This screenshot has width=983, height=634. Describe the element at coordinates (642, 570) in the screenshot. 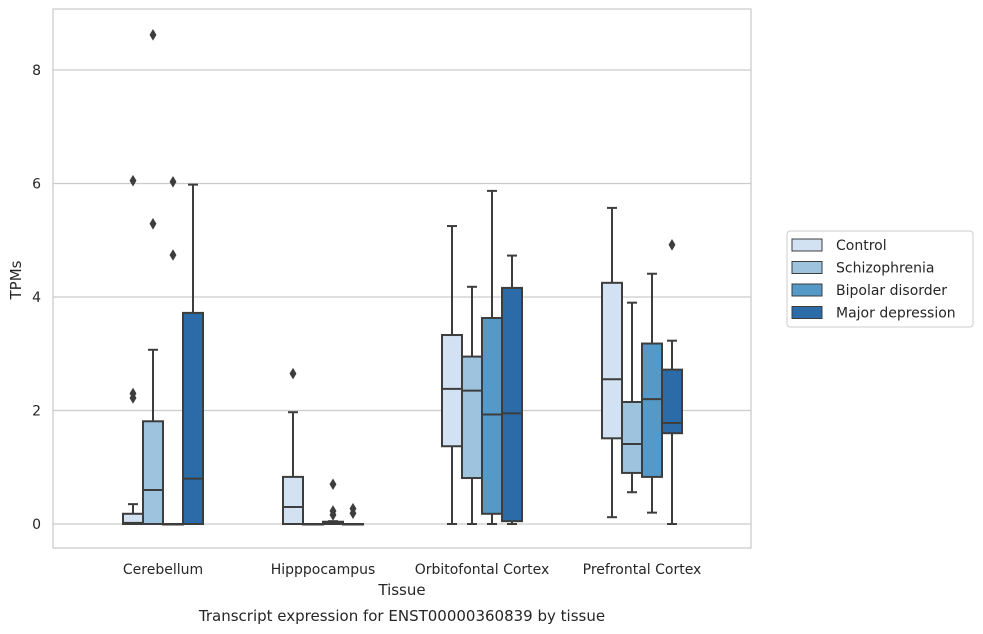

I see `x-tick-label: Prefrontal Cortex` at that location.